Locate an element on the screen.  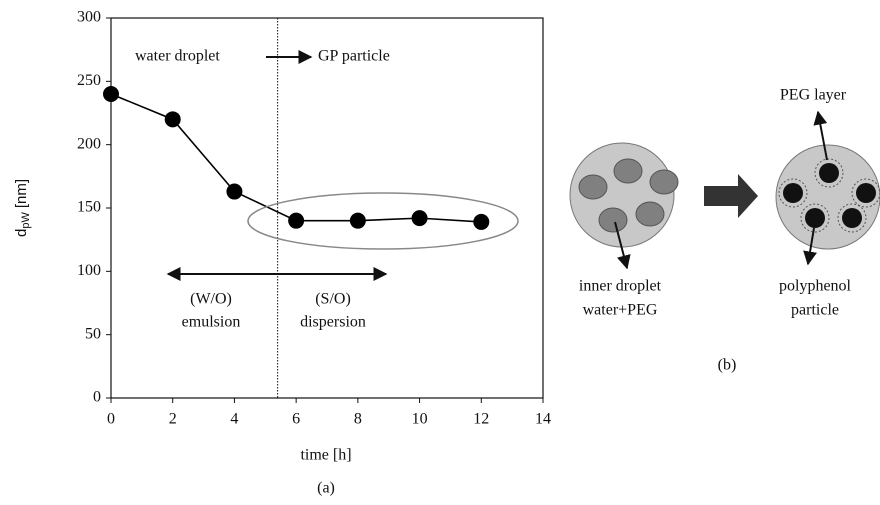
label: particle is located at coordinates (815, 310).